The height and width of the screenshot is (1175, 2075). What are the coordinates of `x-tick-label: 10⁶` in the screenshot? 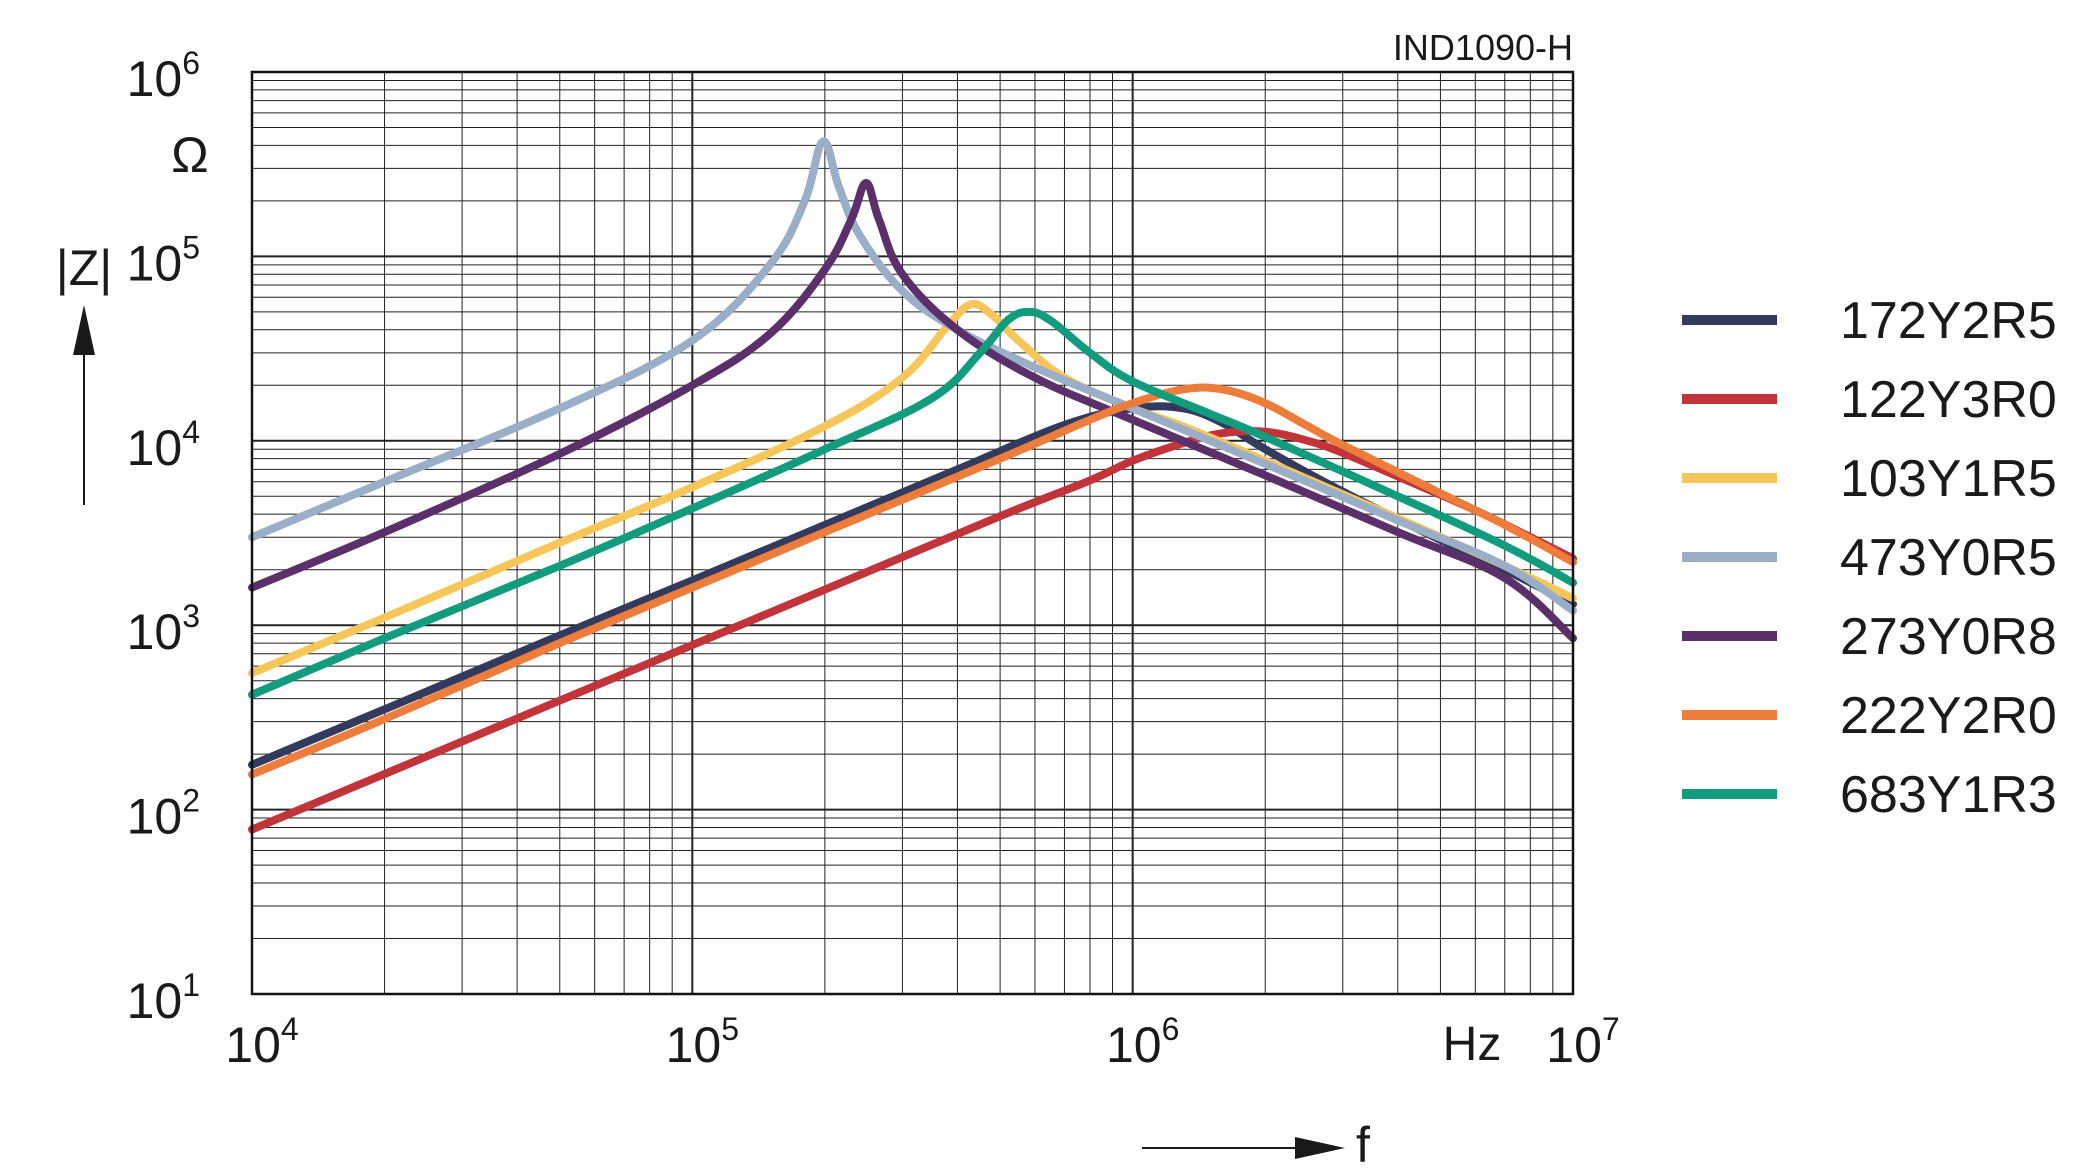 It's located at (1142, 1042).